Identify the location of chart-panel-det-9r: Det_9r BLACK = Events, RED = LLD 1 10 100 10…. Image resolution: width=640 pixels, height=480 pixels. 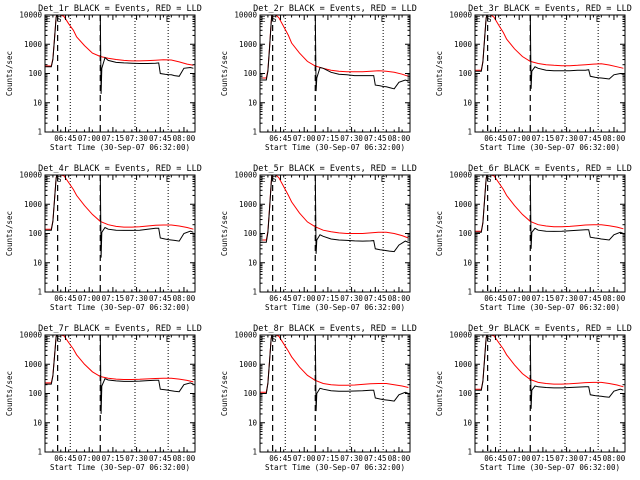
(533, 398).